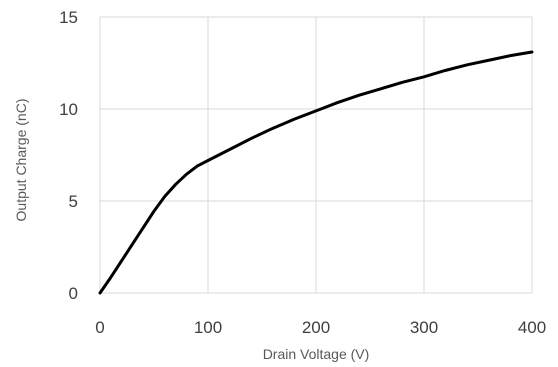  Describe the element at coordinates (73, 293) in the screenshot. I see `y-tick-label: 0` at that location.